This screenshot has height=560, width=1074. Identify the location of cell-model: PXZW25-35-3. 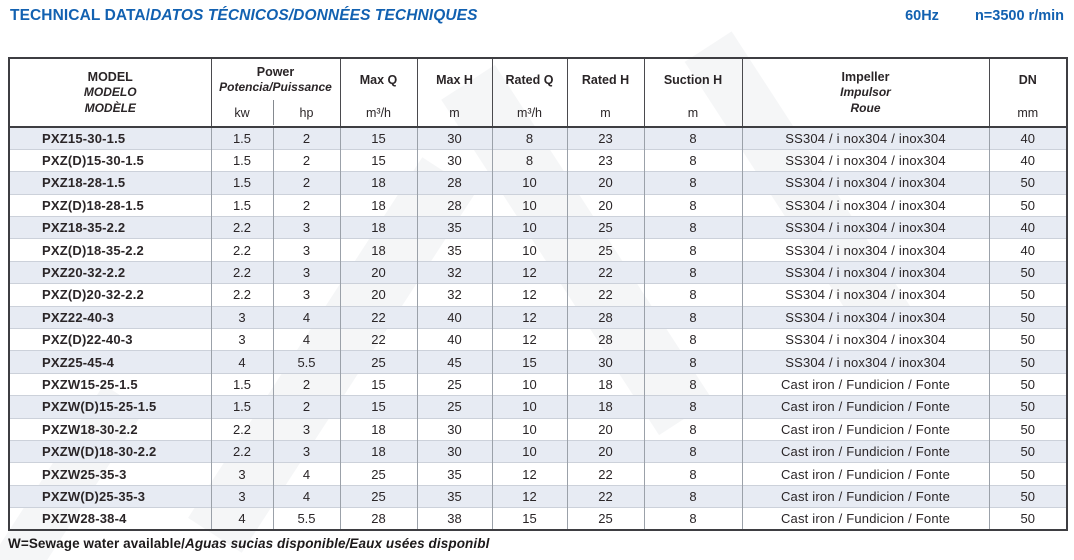
(110, 474).